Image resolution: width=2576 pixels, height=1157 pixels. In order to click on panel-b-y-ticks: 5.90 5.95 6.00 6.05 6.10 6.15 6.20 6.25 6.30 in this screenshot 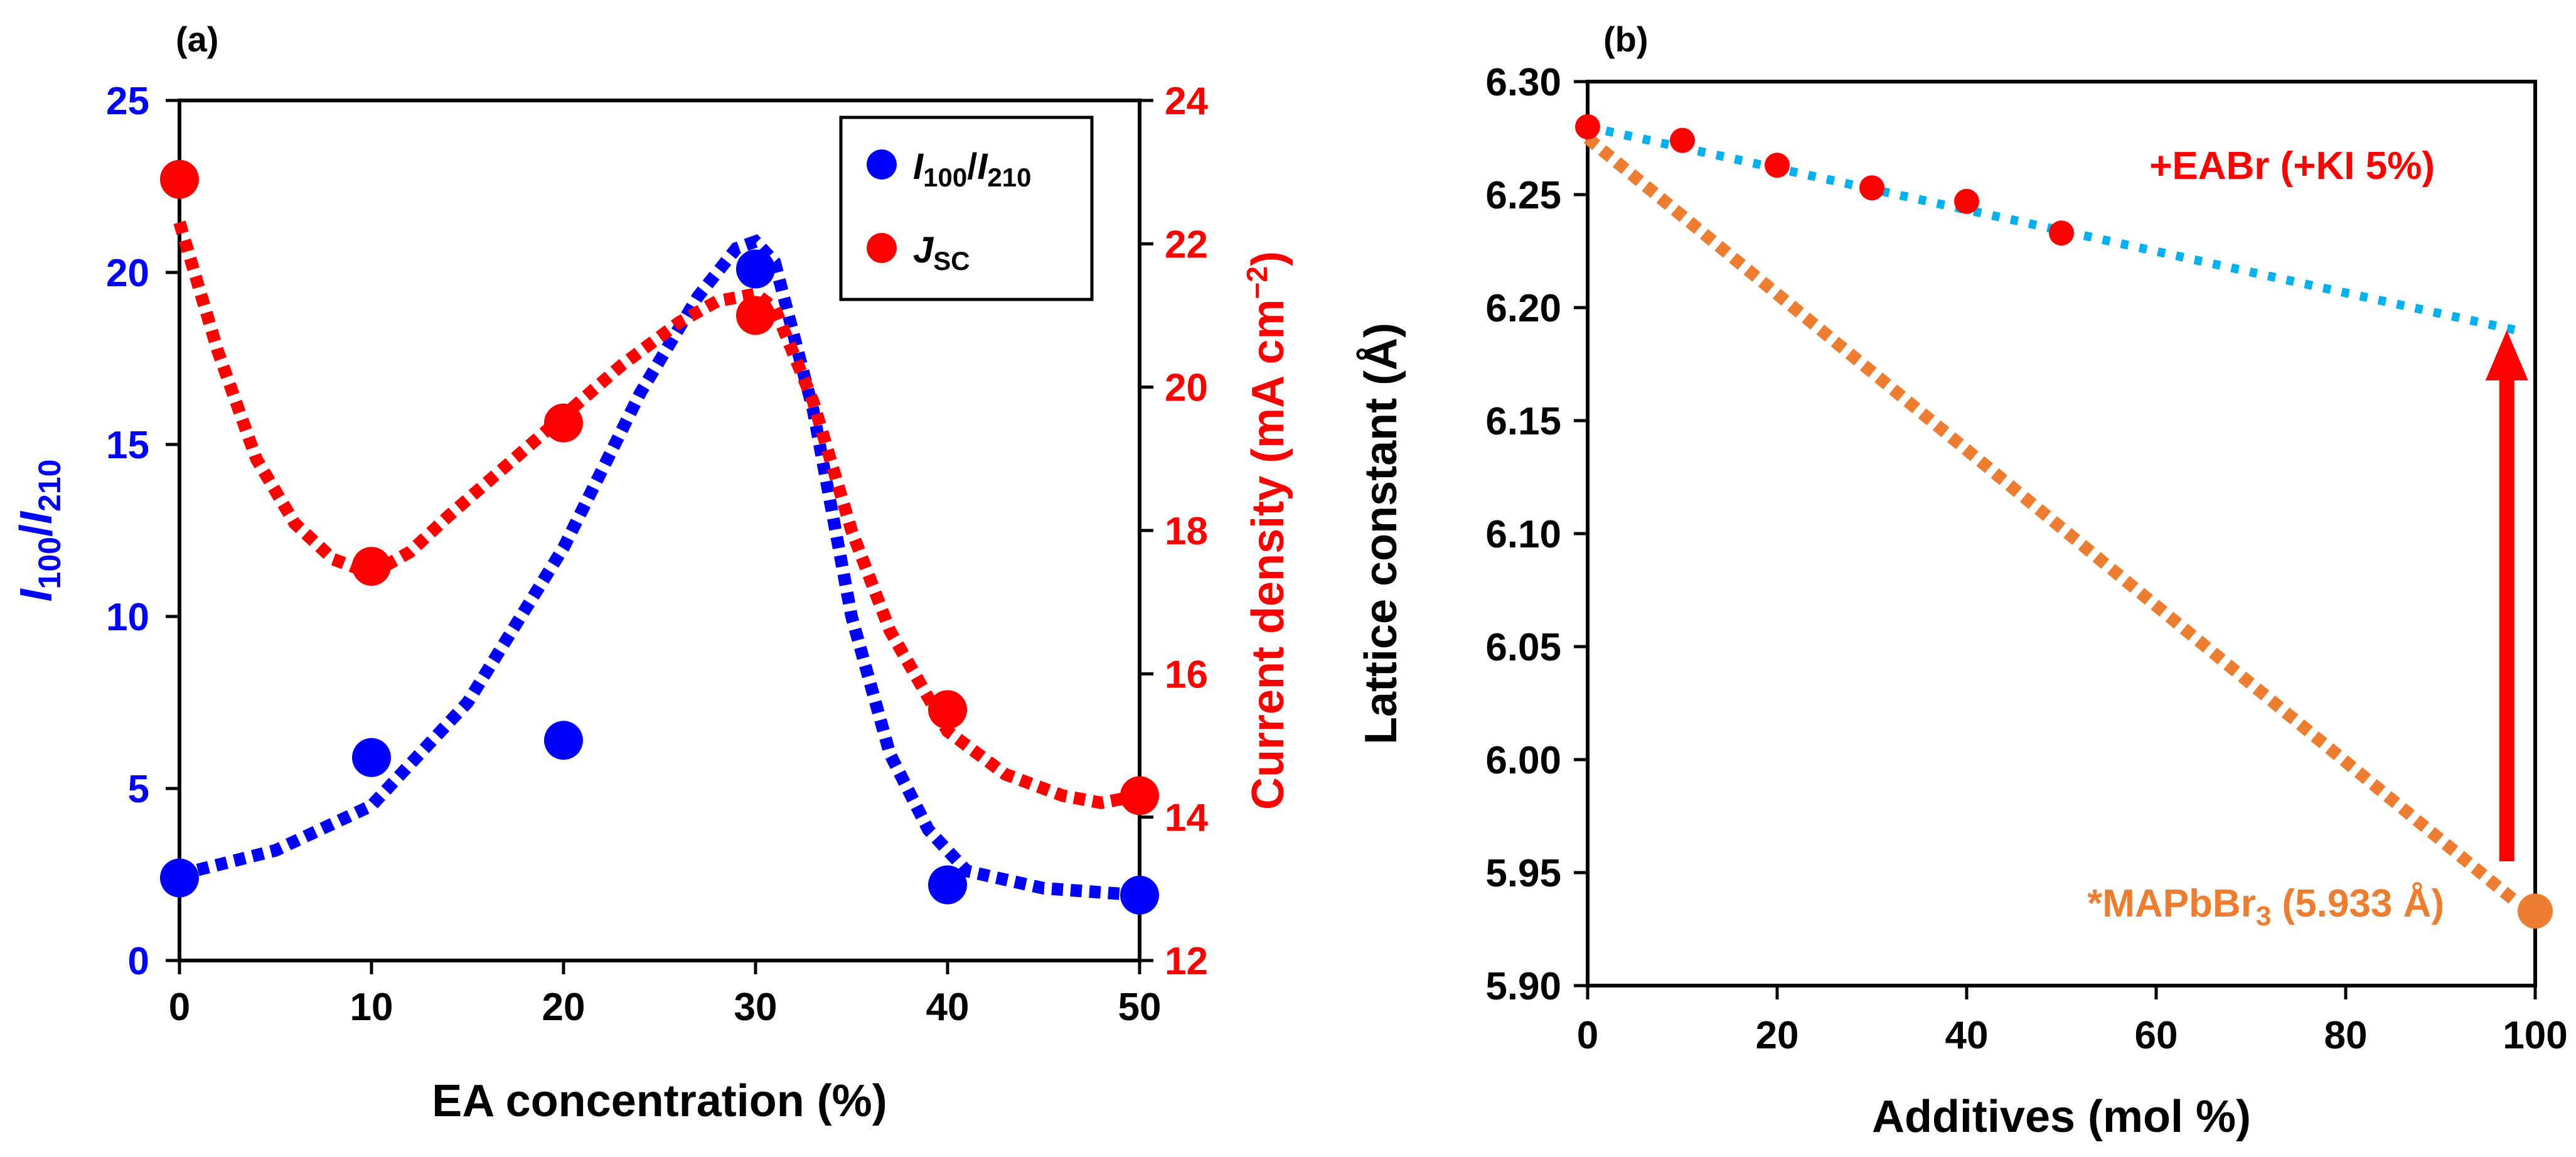, I will do `click(1536, 534)`.